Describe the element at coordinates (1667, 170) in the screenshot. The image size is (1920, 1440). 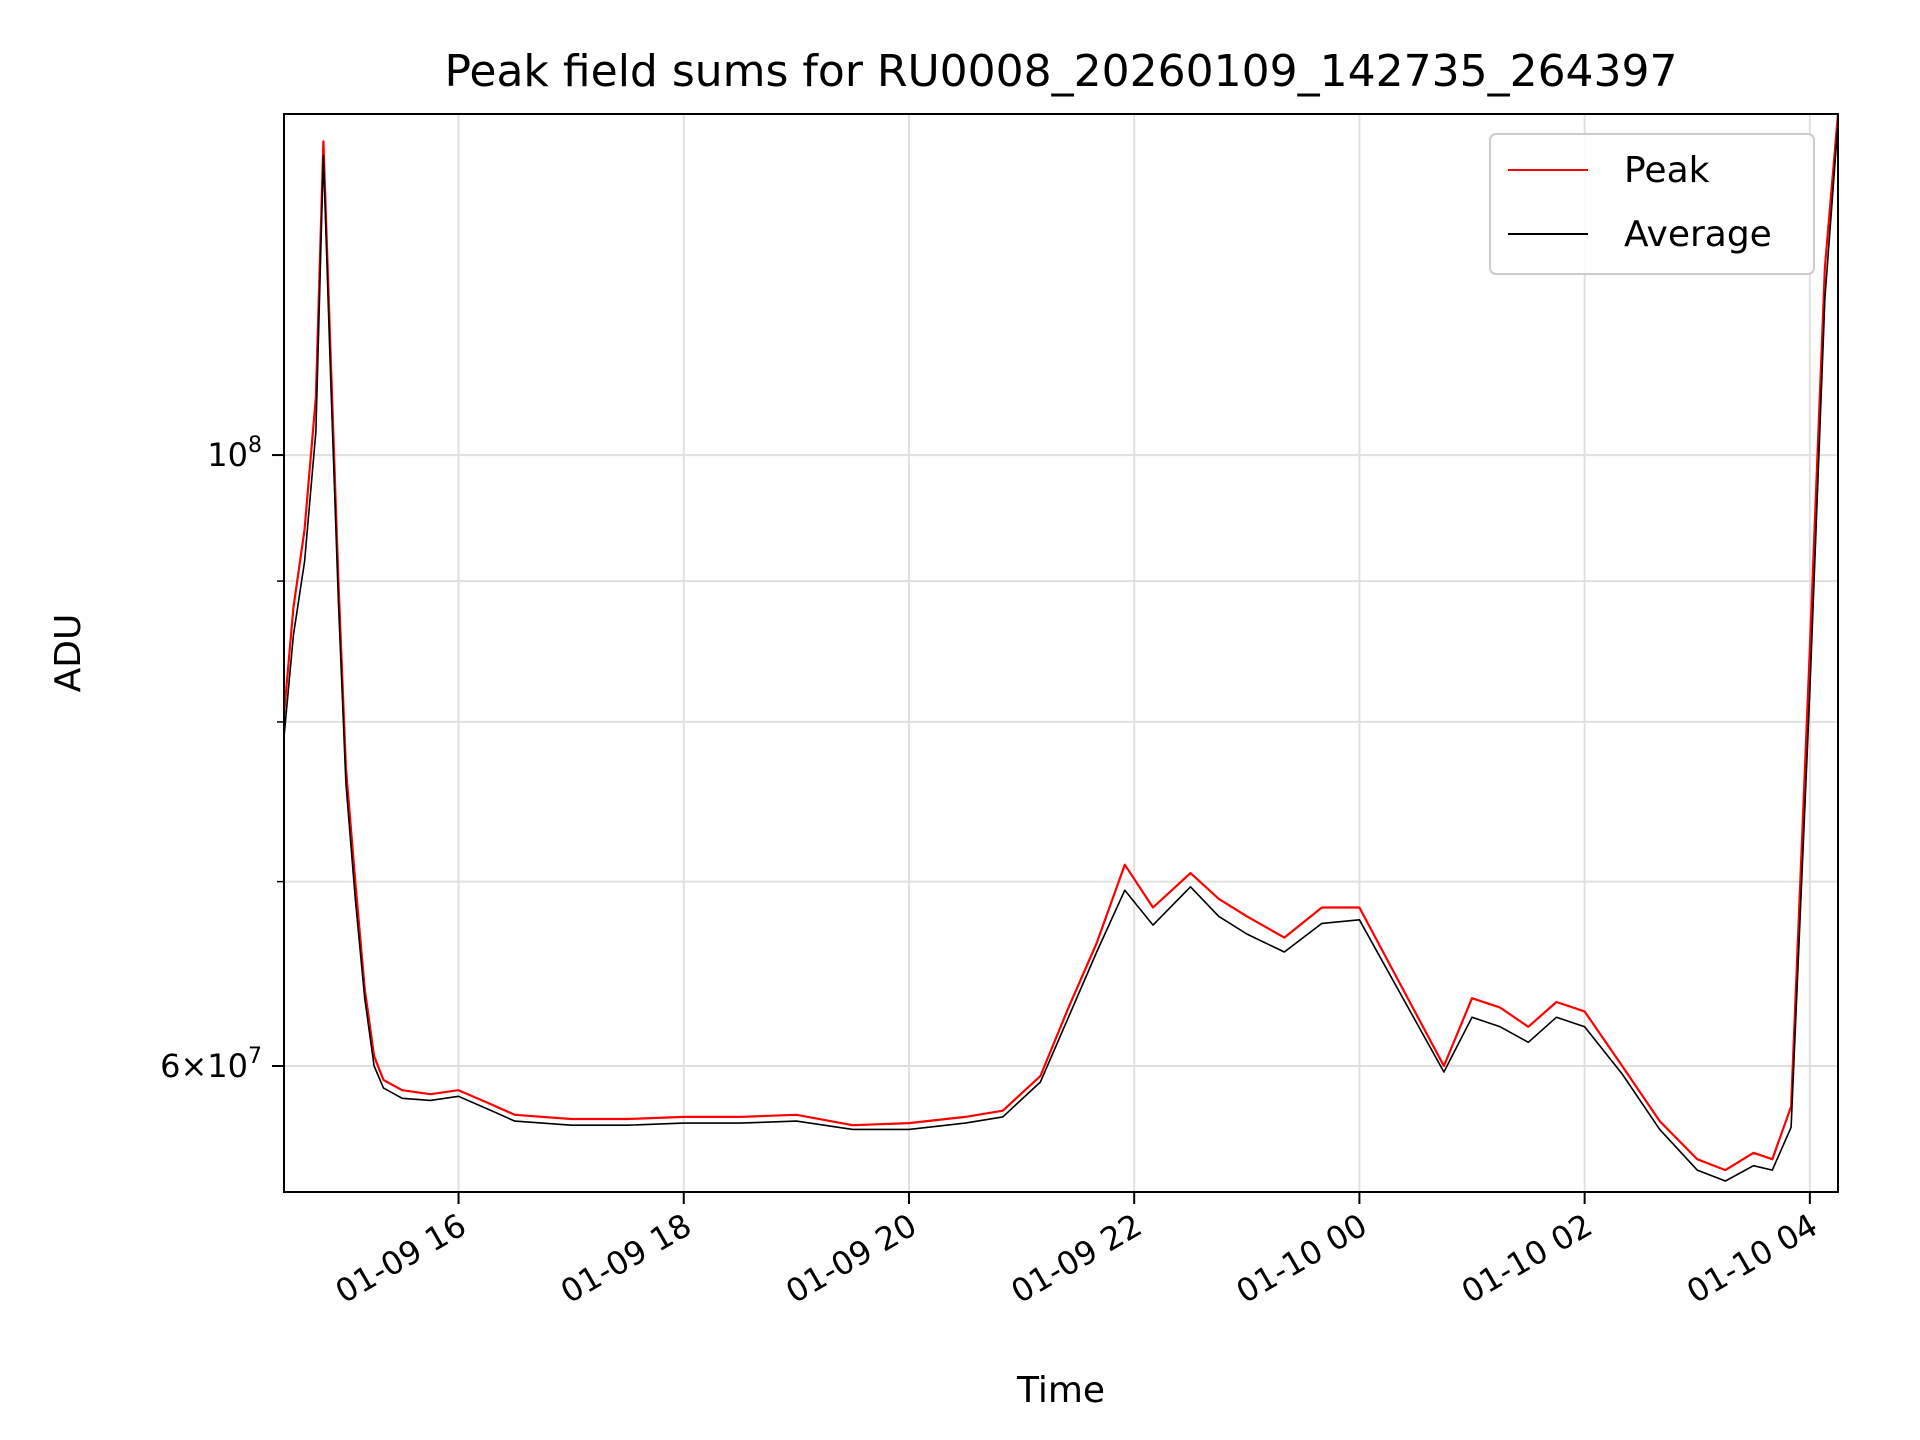
I see `legend-label-peak: Peak` at that location.